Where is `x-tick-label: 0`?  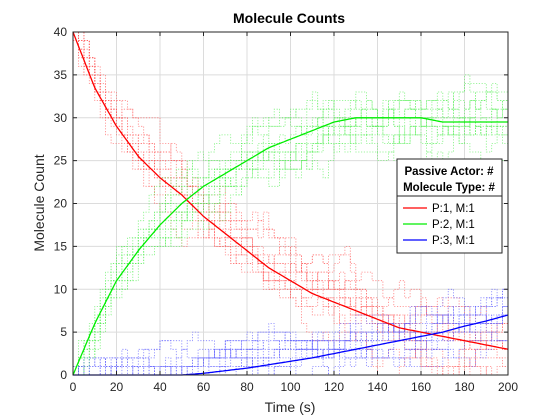
x-tick-label: 0 is located at coordinates (73, 387).